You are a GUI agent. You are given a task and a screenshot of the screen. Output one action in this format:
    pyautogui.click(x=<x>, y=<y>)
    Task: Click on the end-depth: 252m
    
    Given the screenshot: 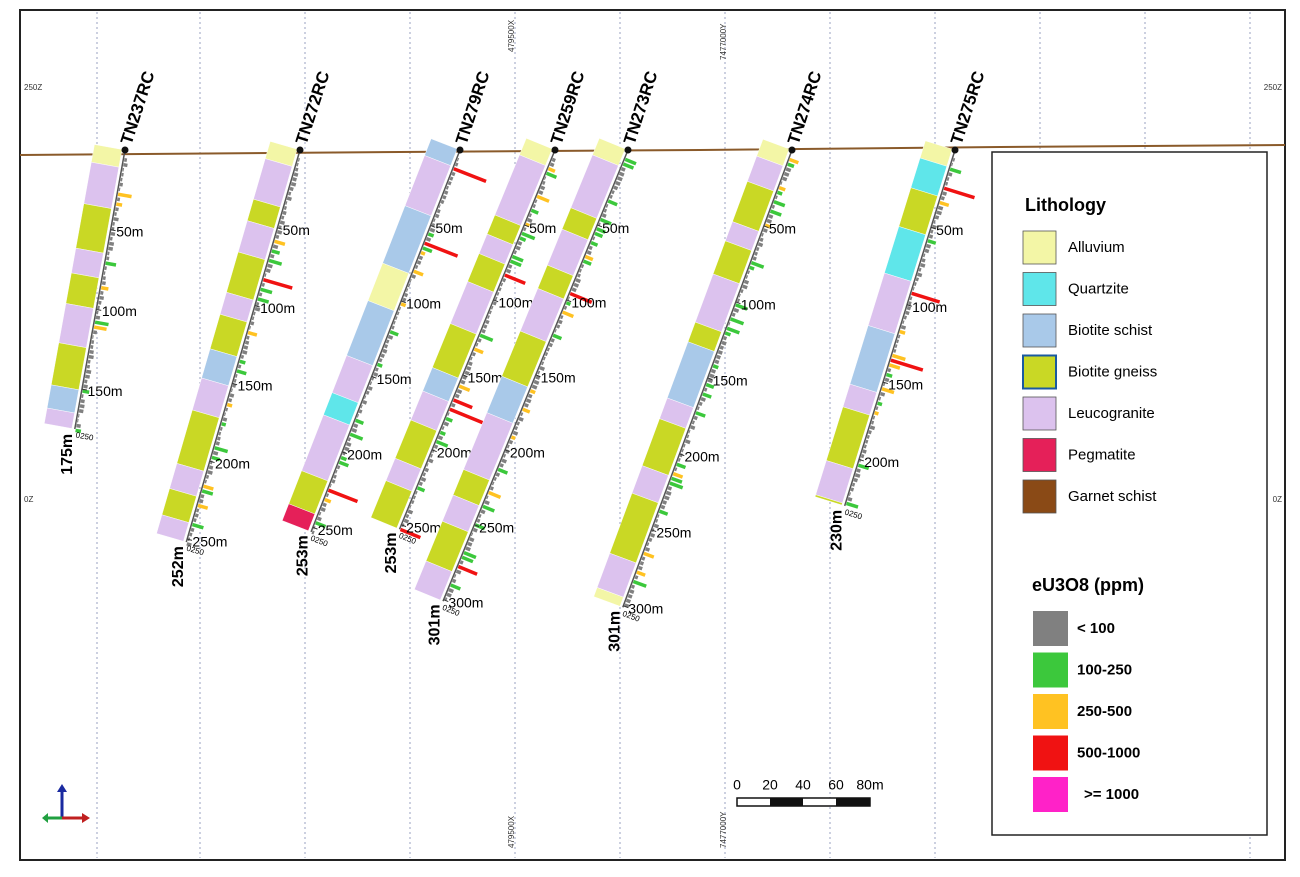 What is the action you would take?
    pyautogui.click(x=178, y=566)
    